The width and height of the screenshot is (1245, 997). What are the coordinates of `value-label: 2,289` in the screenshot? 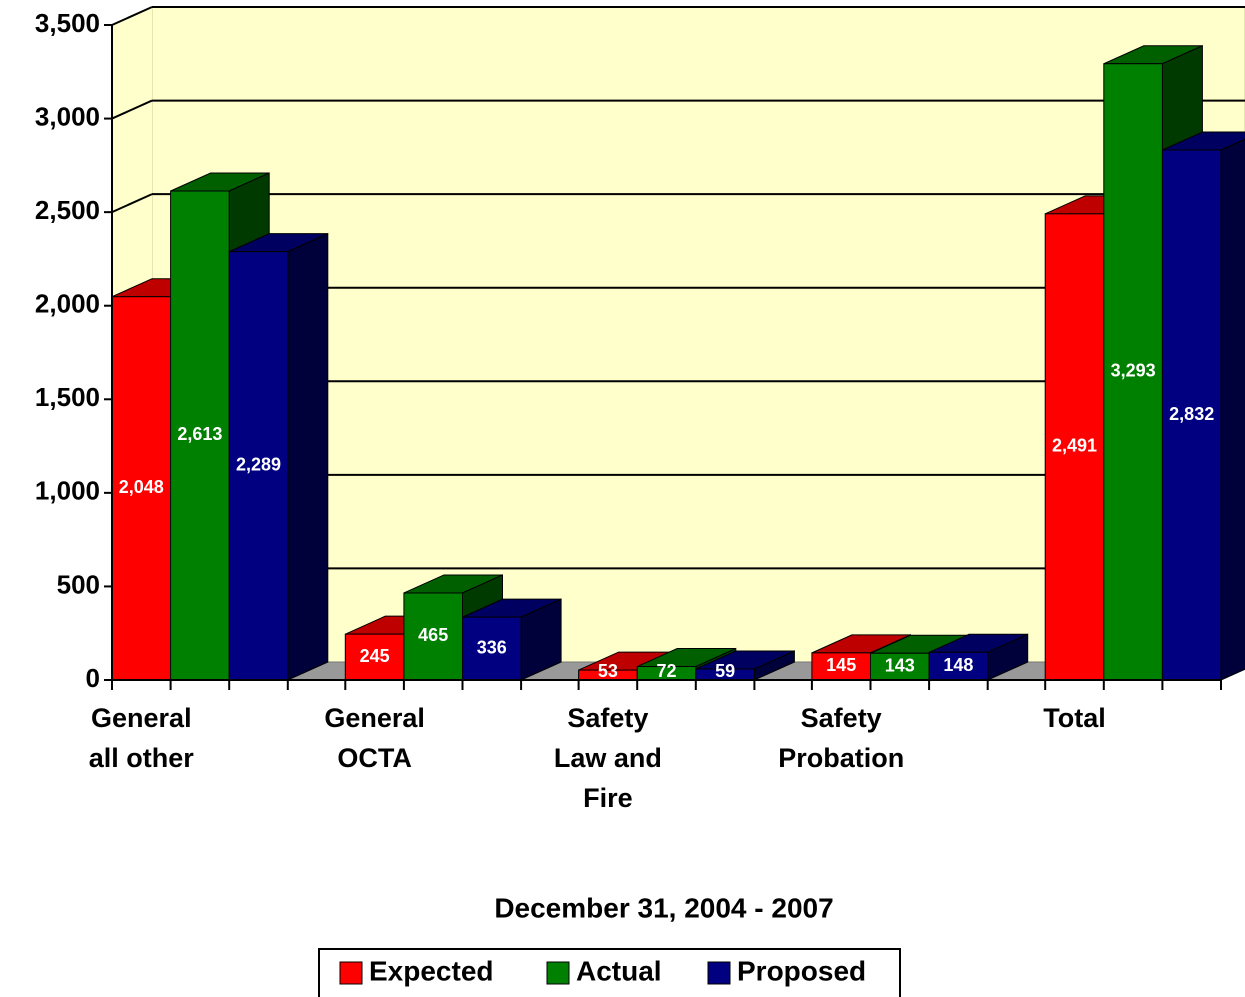 It's located at (258, 465).